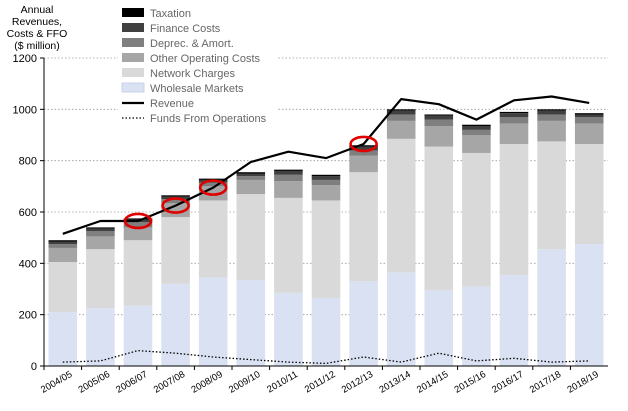  What do you see at coordinates (56, 382) in the screenshot?
I see `x-tick-label-2004-05: 2004/05` at bounding box center [56, 382].